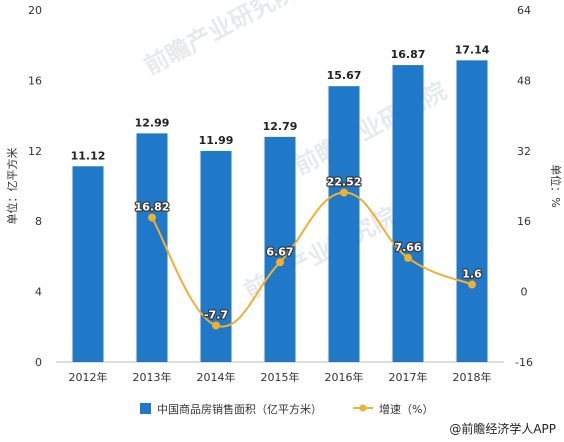  Describe the element at coordinates (152, 207) in the screenshot. I see `growth-value-label: 16.82` at that location.